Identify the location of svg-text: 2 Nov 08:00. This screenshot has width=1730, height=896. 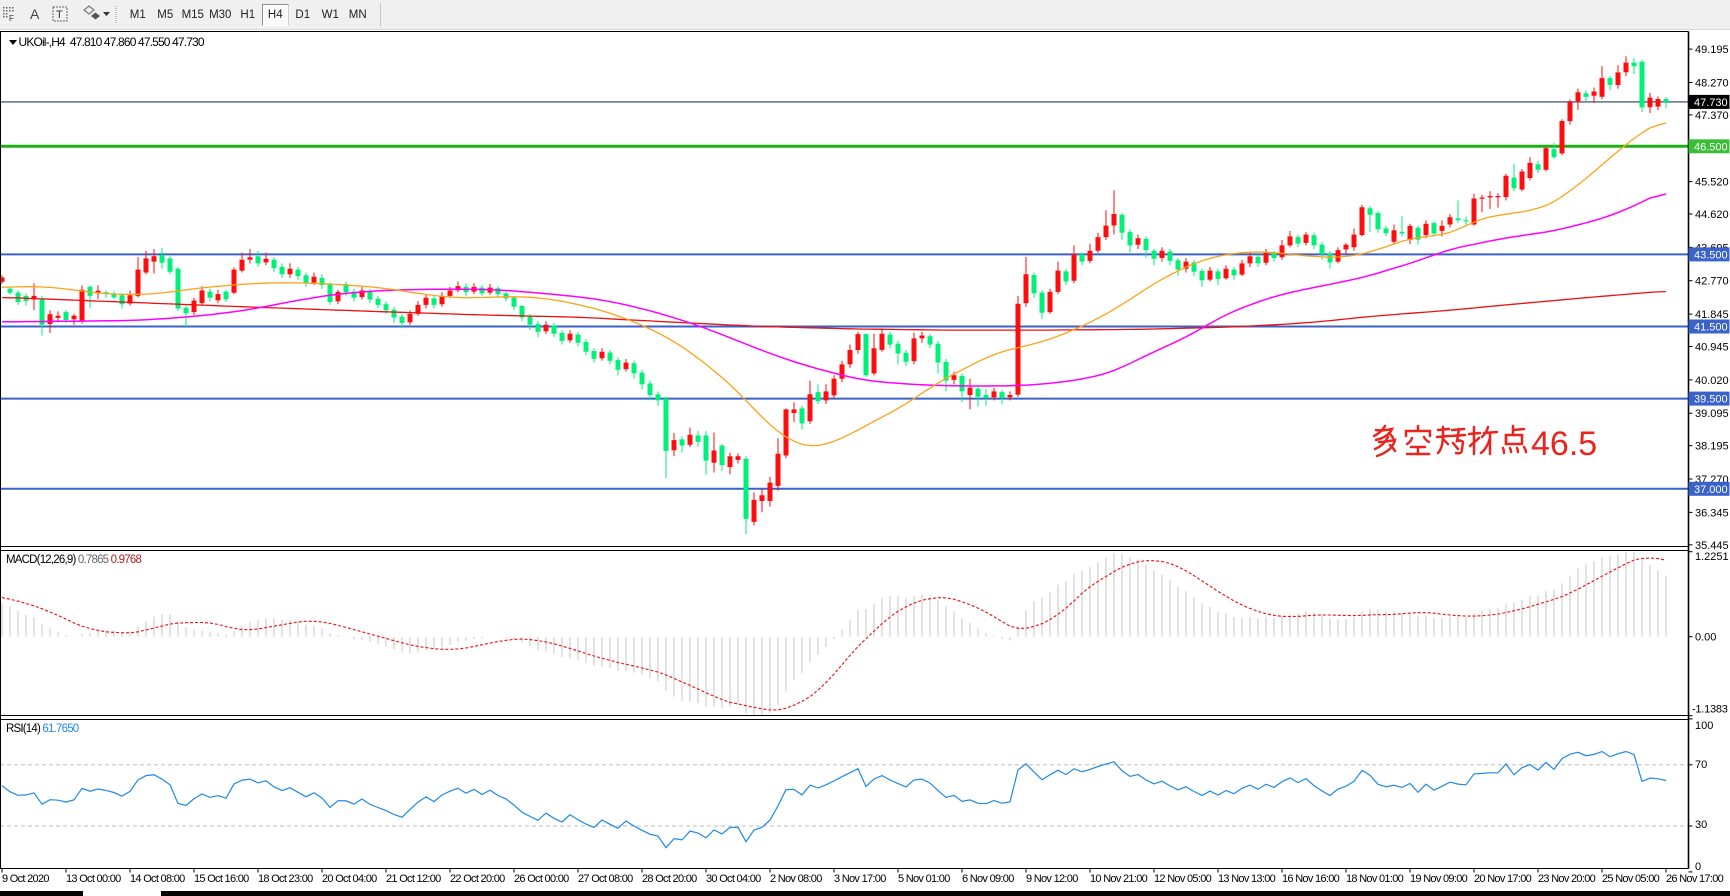
(796, 879).